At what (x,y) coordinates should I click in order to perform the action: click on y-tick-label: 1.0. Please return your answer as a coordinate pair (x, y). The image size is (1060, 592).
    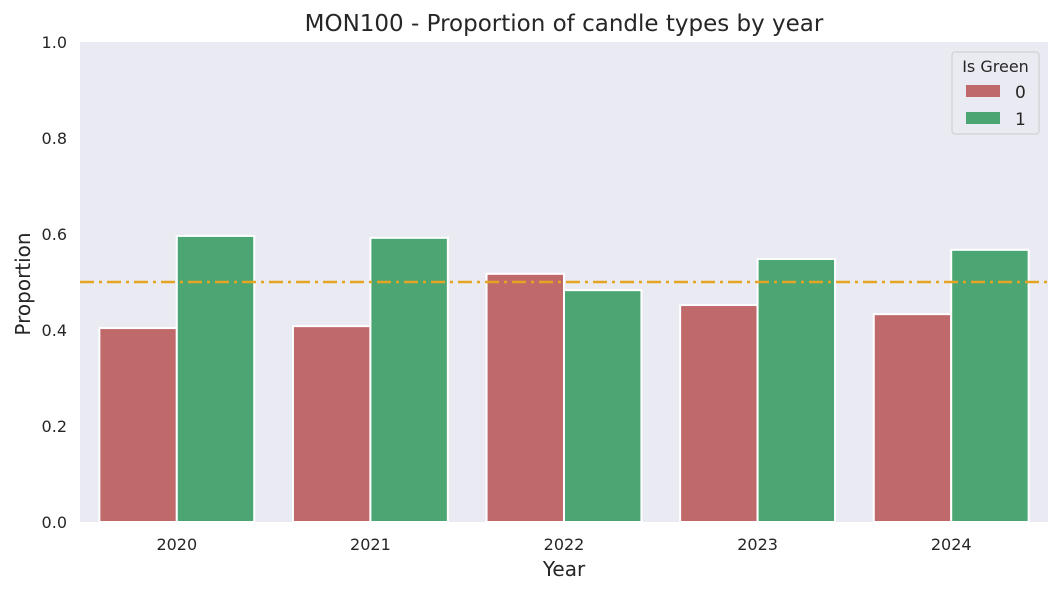
    Looking at the image, I should click on (54, 42).